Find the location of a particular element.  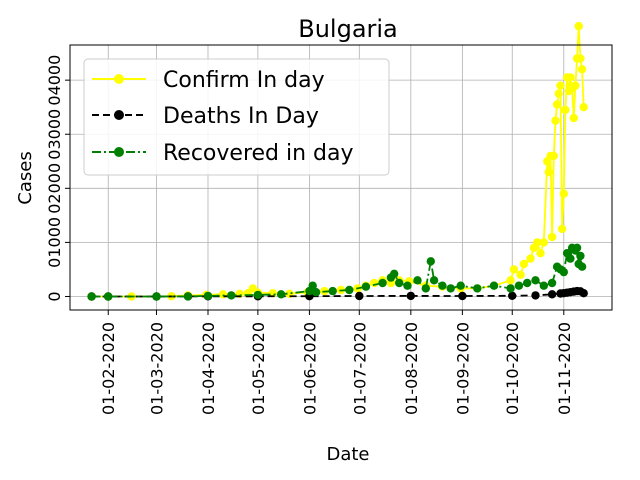

x-tick-label: 01-05-2020 is located at coordinates (258, 368).